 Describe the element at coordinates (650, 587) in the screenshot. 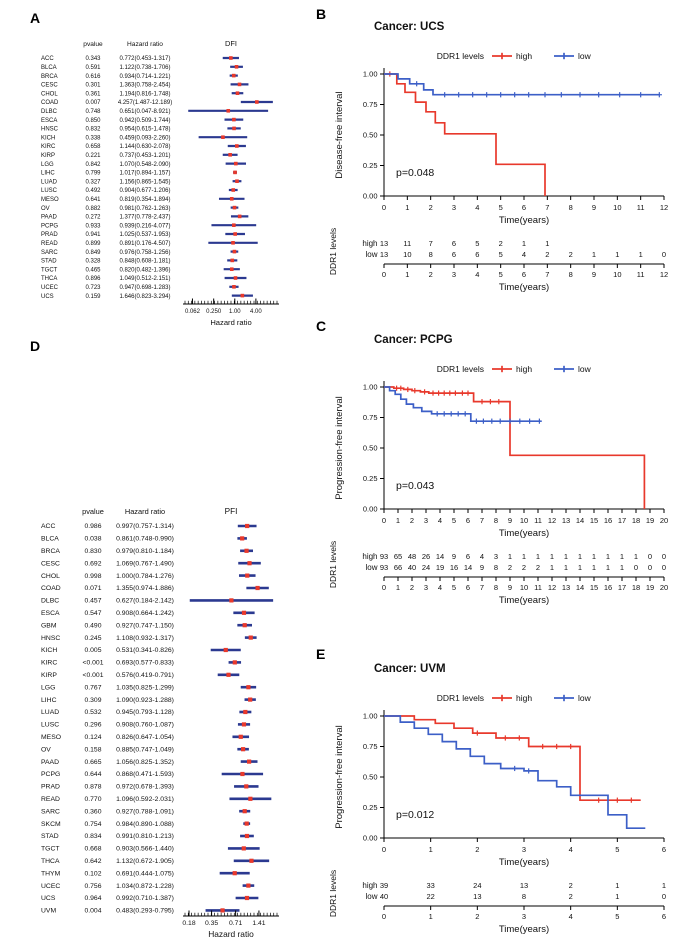

I see `risk-x-tick-label: 19` at that location.